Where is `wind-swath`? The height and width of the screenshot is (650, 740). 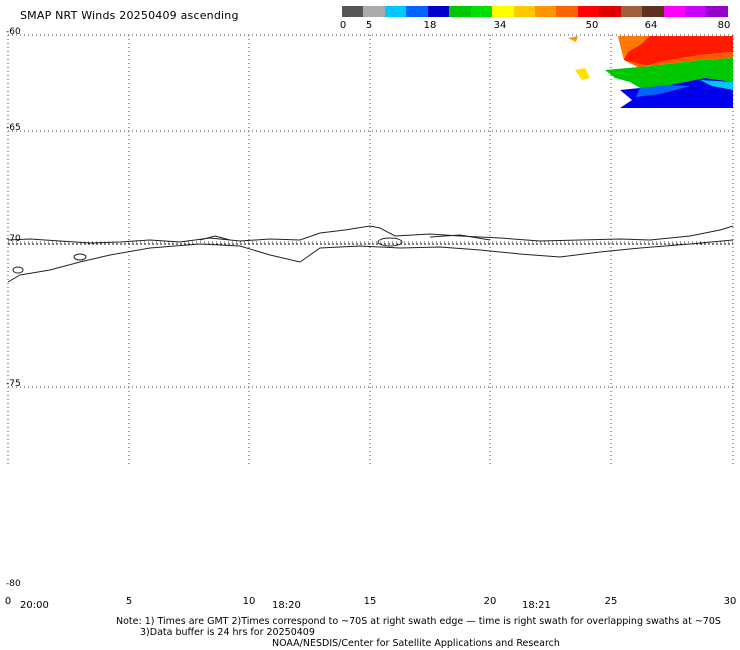 wind-swath is located at coordinates (650, 72).